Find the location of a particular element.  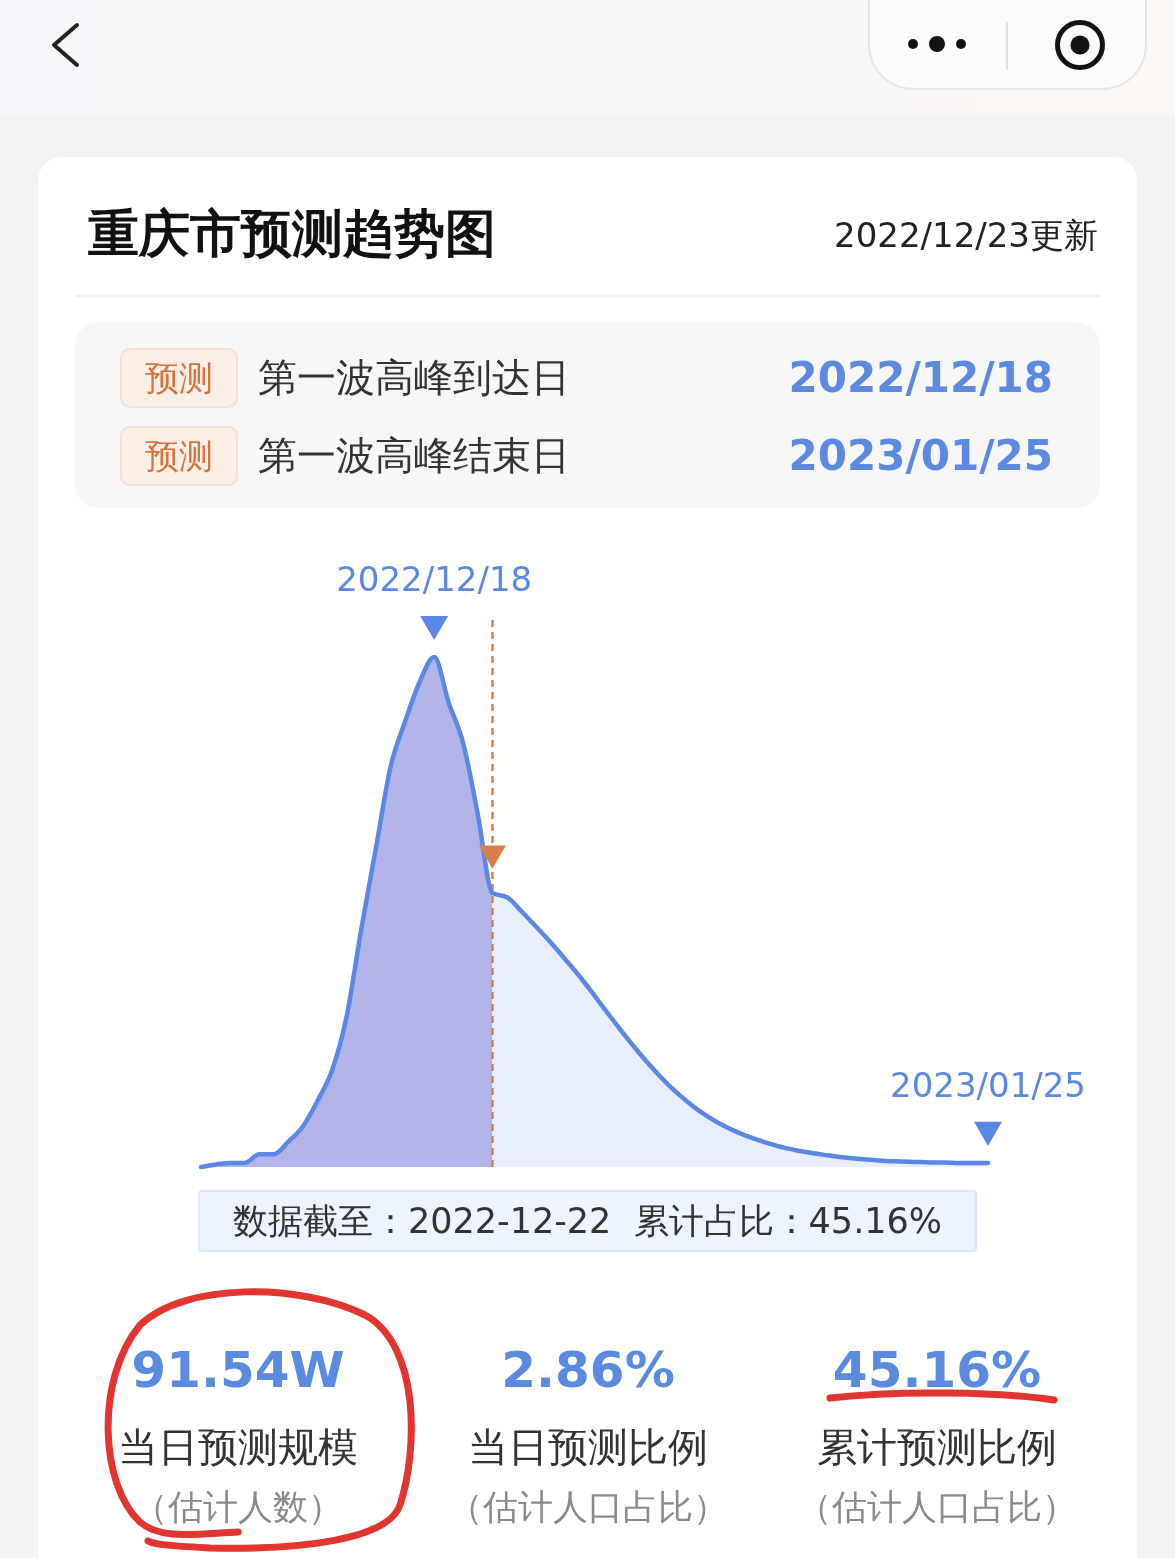

text: 数据截至：2022-12-22 累计占比：45.16% is located at coordinates (587, 1221).